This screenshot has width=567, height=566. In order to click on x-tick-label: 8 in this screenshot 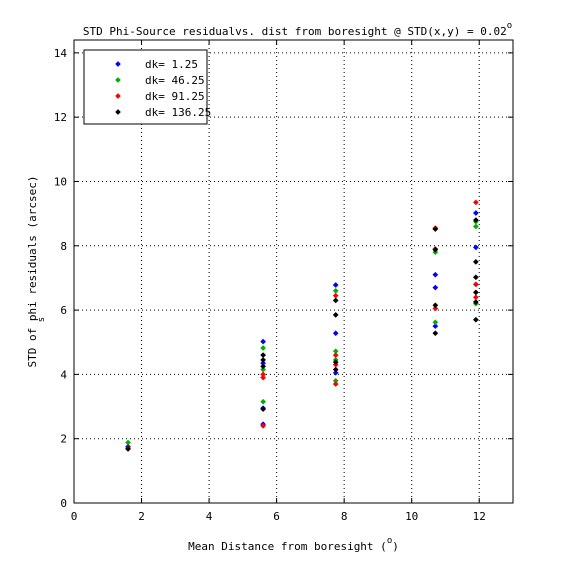, I will do `click(344, 516)`.